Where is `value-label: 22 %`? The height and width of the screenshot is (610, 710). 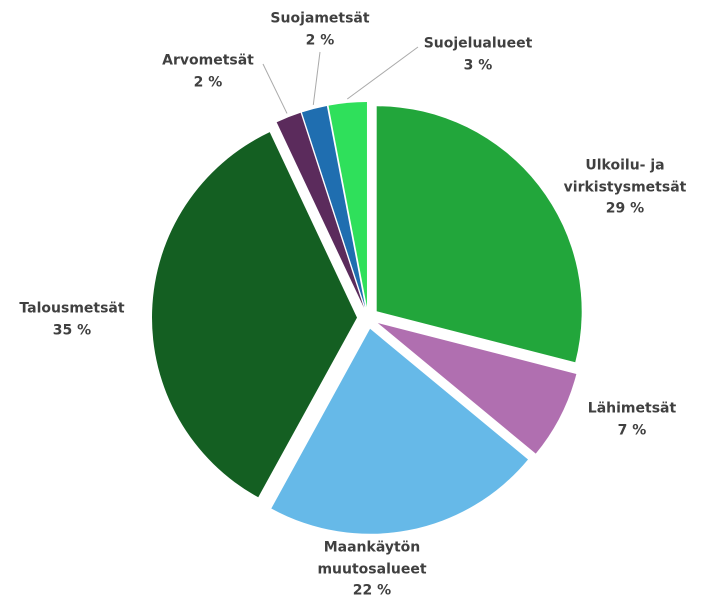 value-label: 22 % is located at coordinates (372, 590).